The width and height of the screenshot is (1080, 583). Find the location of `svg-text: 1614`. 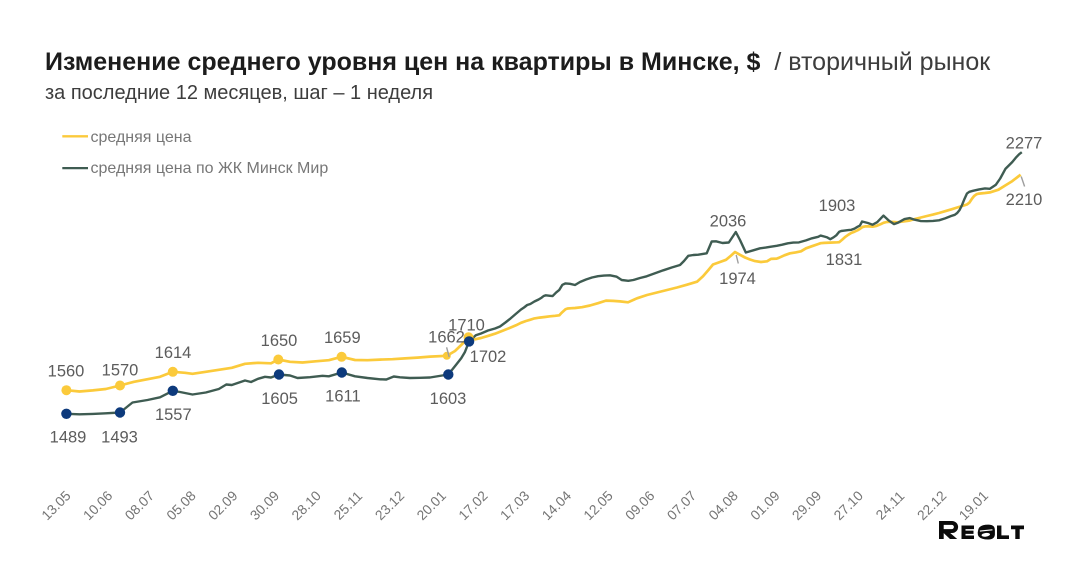

svg-text: 1614 is located at coordinates (173, 353).